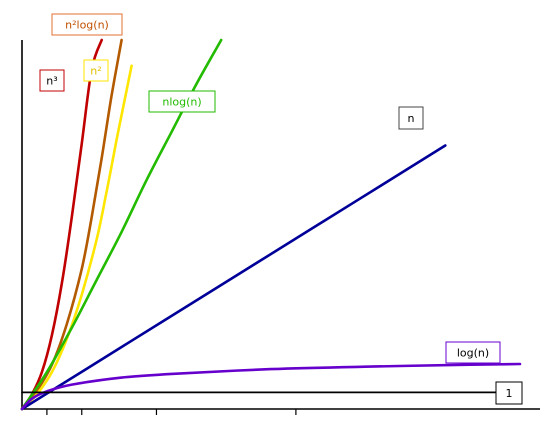 Image resolution: width=544 pixels, height=434 pixels. What do you see at coordinates (171, 412) in the screenshot?
I see `x-axis-ticks` at bounding box center [171, 412].